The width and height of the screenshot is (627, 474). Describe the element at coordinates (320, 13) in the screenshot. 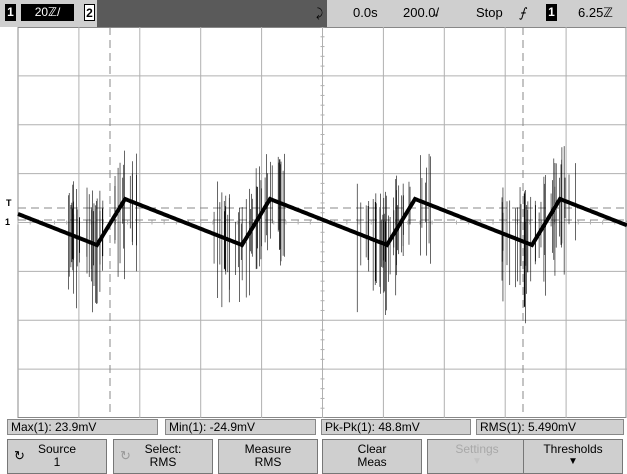

I see `trigger-delay-marker-icon: ⤸` at that location.